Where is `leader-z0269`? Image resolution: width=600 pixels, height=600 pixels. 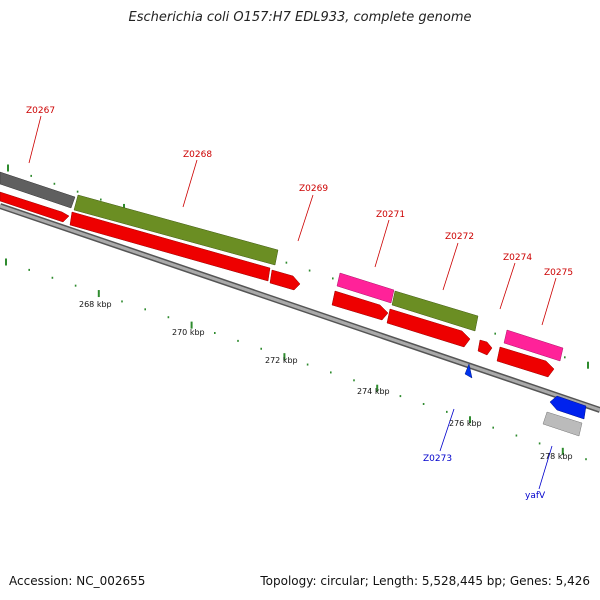 leader-z0269 is located at coordinates (305, 218).